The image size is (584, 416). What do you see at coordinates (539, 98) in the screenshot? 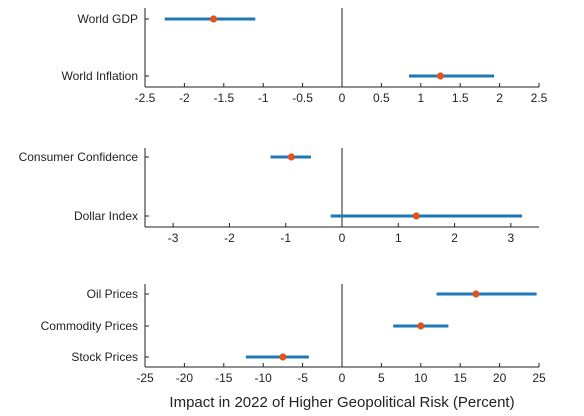
I see `x-tick-label: 2.5` at bounding box center [539, 98].